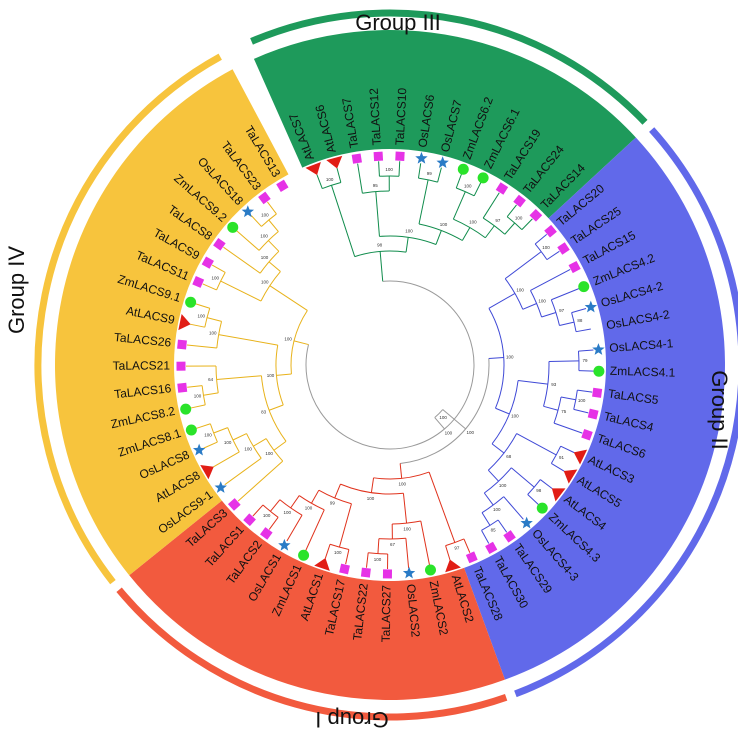  What do you see at coordinates (375, 116) in the screenshot?
I see `leaf-label: TaLACS12` at bounding box center [375, 116].